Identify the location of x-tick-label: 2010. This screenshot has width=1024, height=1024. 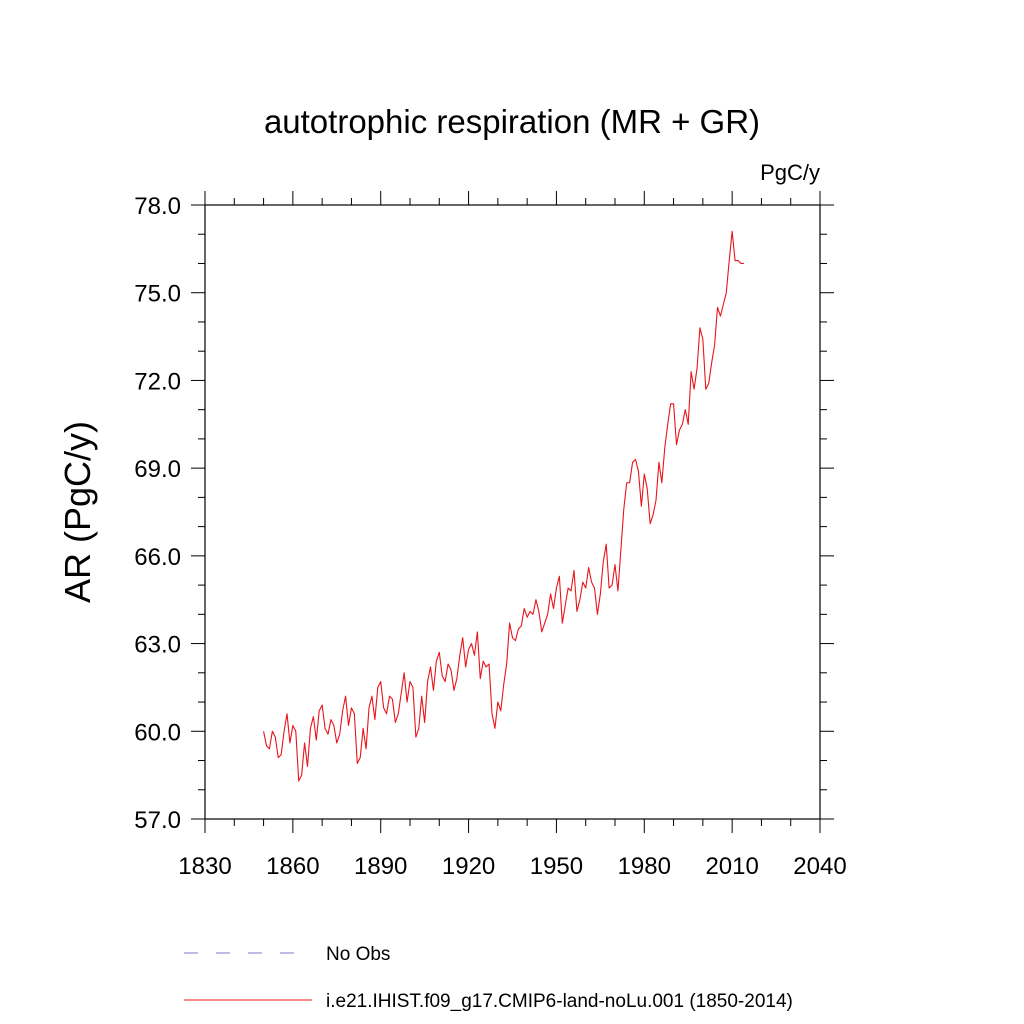
(731, 866).